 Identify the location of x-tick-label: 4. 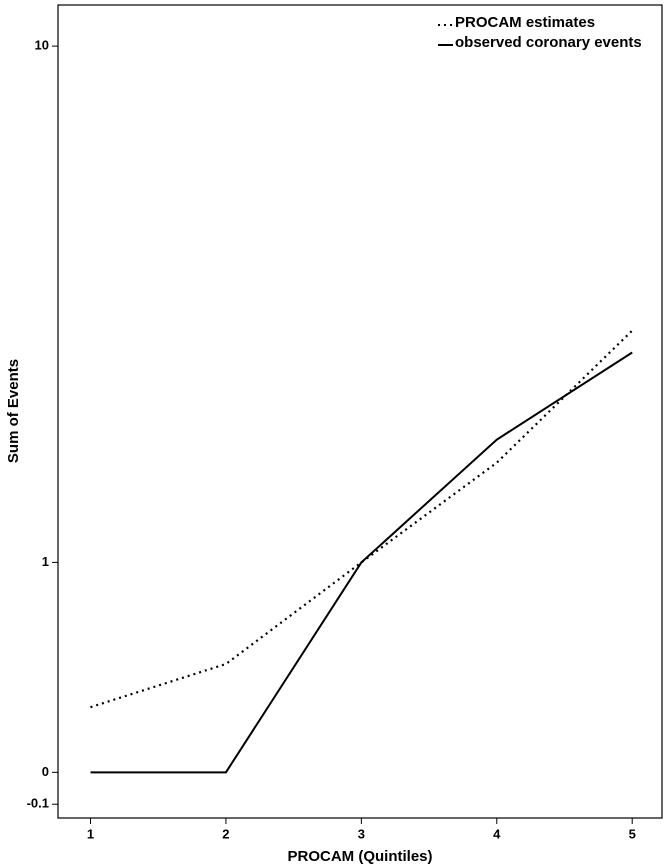
(497, 833).